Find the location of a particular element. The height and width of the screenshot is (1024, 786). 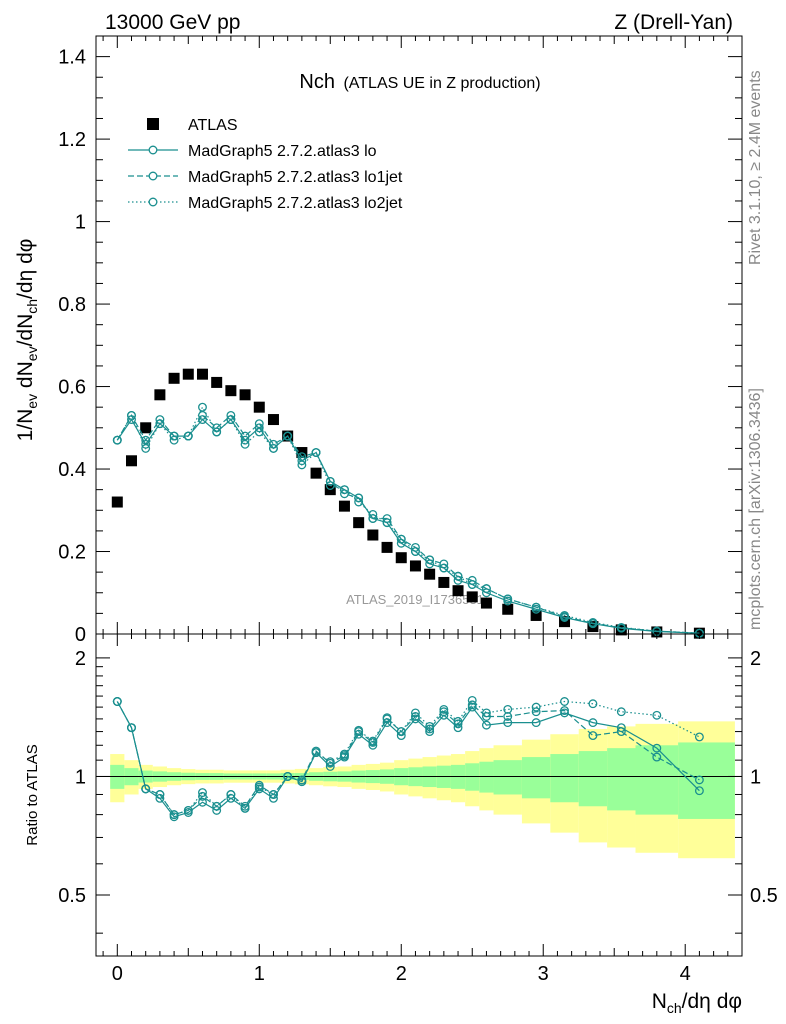

y-tick-label: 0.4 is located at coordinates (72, 470).